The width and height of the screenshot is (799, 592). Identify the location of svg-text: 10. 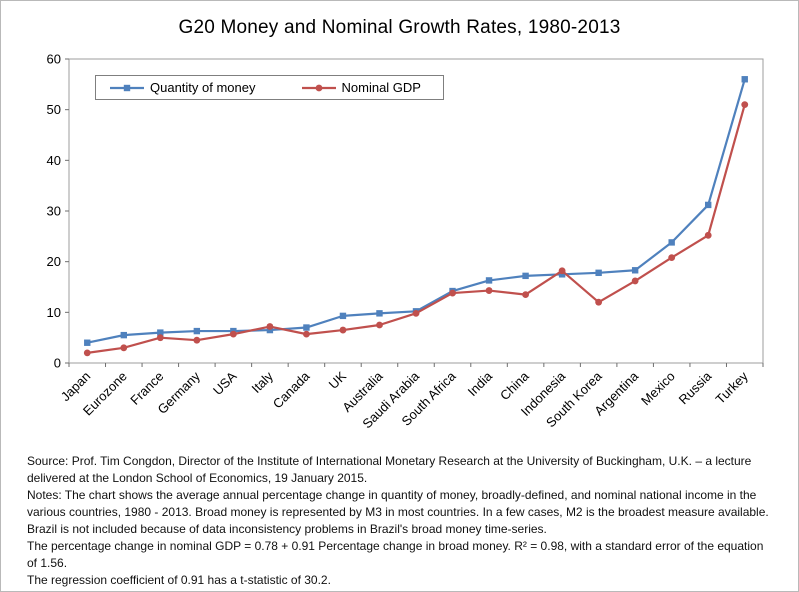
(54, 312).